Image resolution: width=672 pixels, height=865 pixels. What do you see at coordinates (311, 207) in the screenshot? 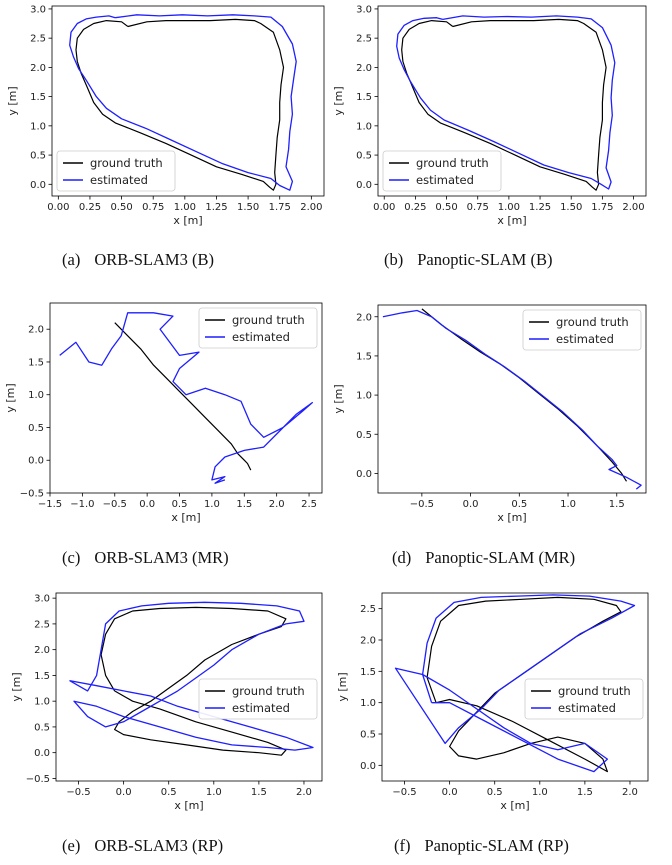
I see `x-tick-label: 2.00` at bounding box center [311, 207].